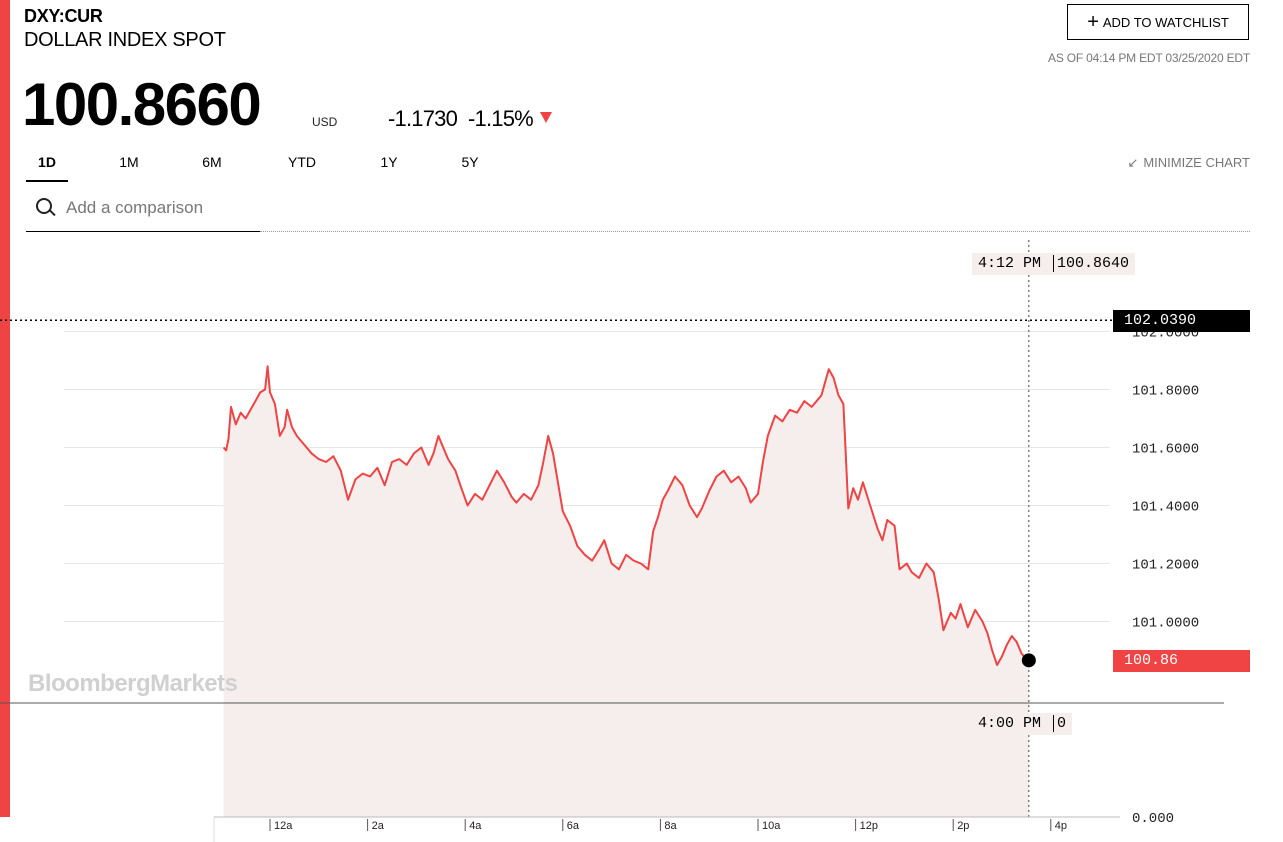 This screenshot has height=842, width=1283. Describe the element at coordinates (1181, 321) in the screenshot. I see `reference-value-label: 102.0390` at that location.